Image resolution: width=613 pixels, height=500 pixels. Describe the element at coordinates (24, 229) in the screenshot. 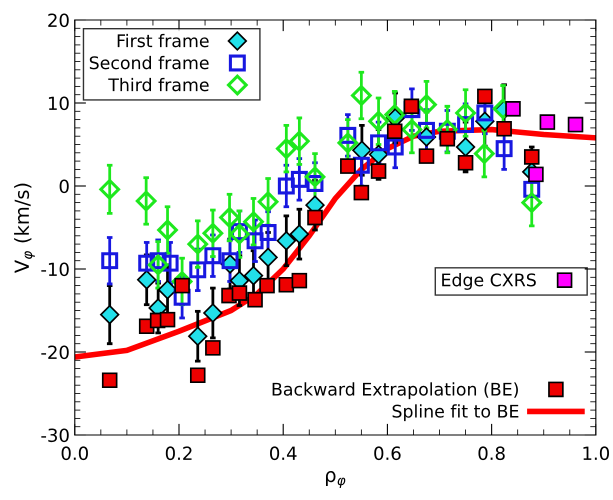

I see `y-axis-title: V$_{φ}$ (km/s)` at that location.